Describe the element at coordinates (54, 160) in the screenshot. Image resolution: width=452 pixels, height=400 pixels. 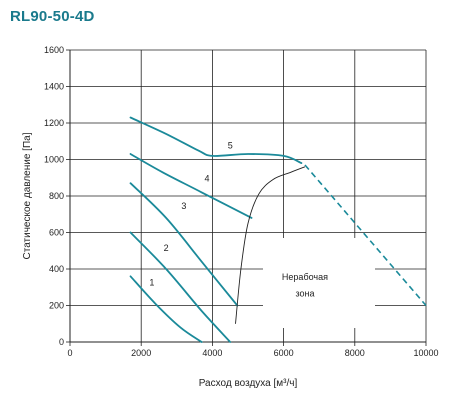
I see `y-tick-label: 1000` at that location.